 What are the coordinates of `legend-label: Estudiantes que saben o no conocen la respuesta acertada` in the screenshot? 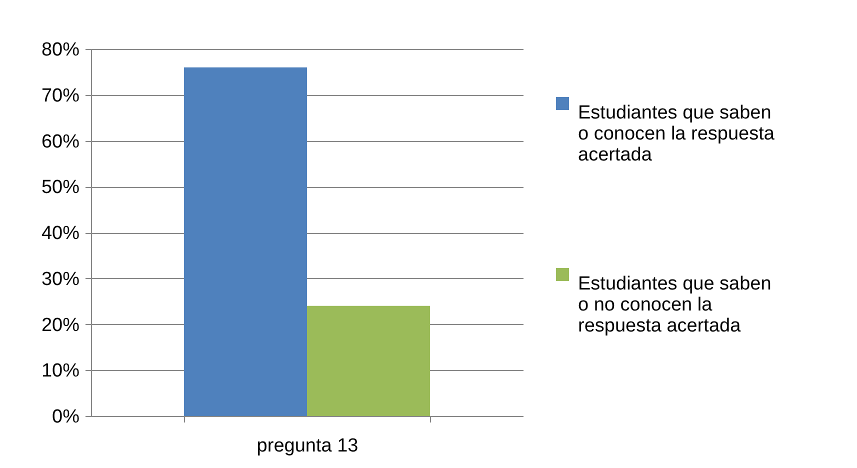 It's located at (675, 305).